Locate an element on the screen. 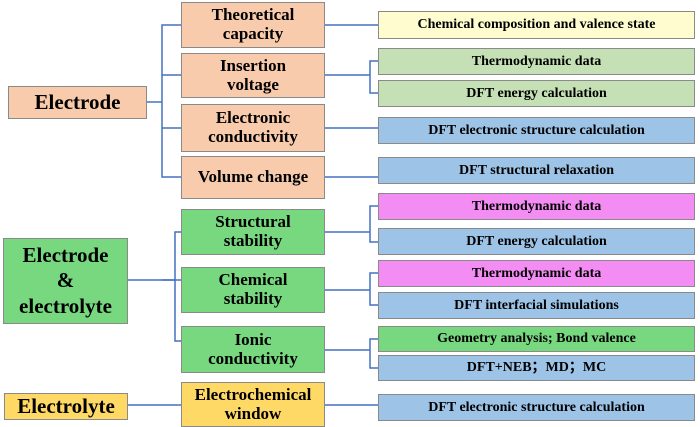 The width and height of the screenshot is (700, 427). property-electronic-conductivity: Electronic conductivity is located at coordinates (253, 128).